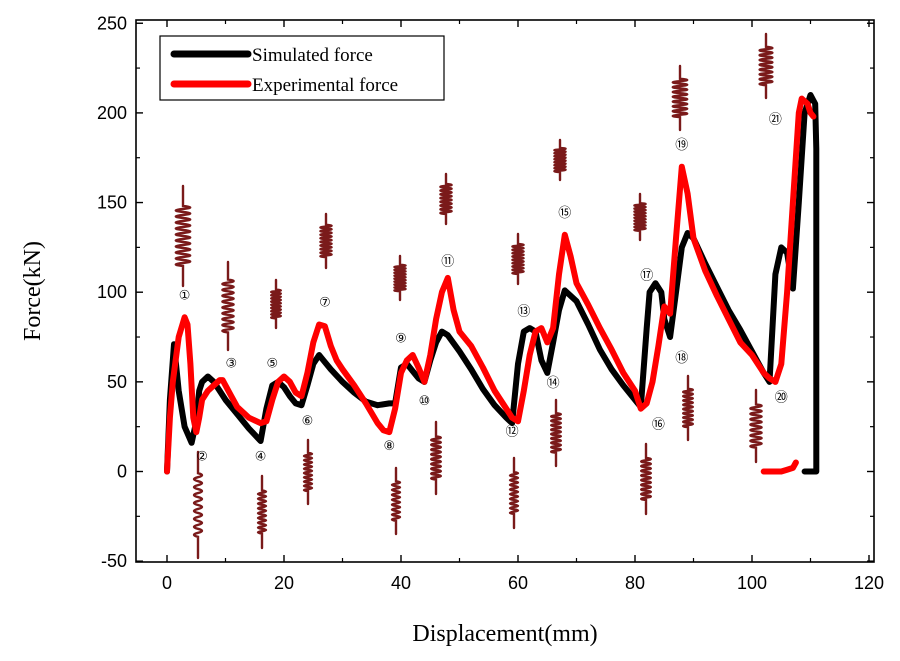  Describe the element at coordinates (325, 303) in the screenshot. I see `annotation-label: ⑦` at that location.